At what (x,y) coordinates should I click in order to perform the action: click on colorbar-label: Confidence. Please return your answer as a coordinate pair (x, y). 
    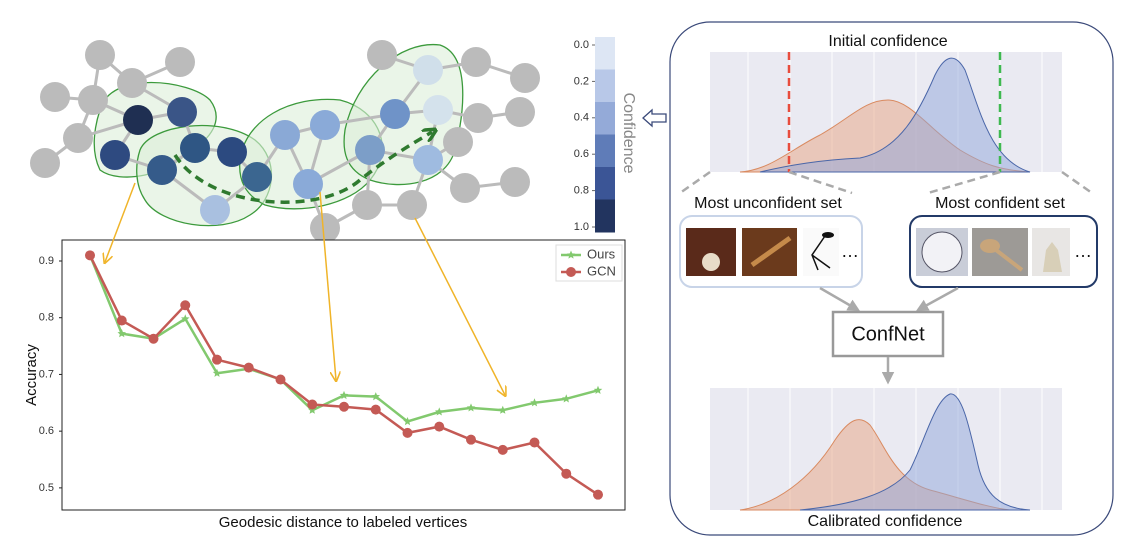
    Looking at the image, I should click on (628, 133).